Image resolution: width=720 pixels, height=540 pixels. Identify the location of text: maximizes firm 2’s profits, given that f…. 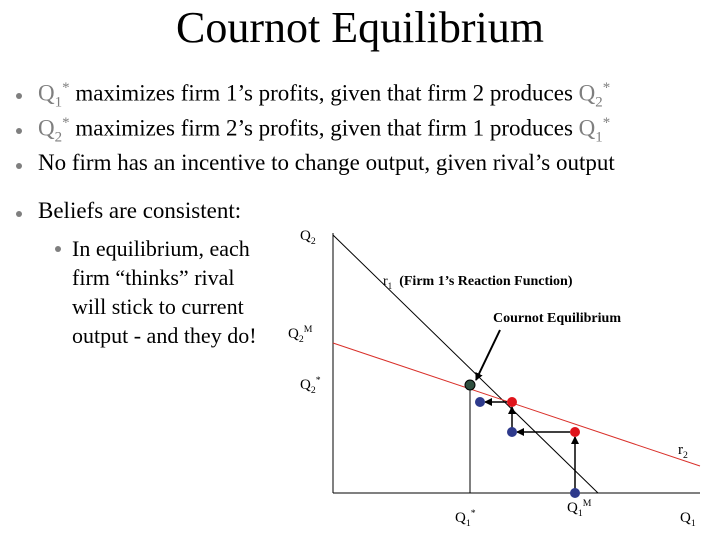
(324, 128).